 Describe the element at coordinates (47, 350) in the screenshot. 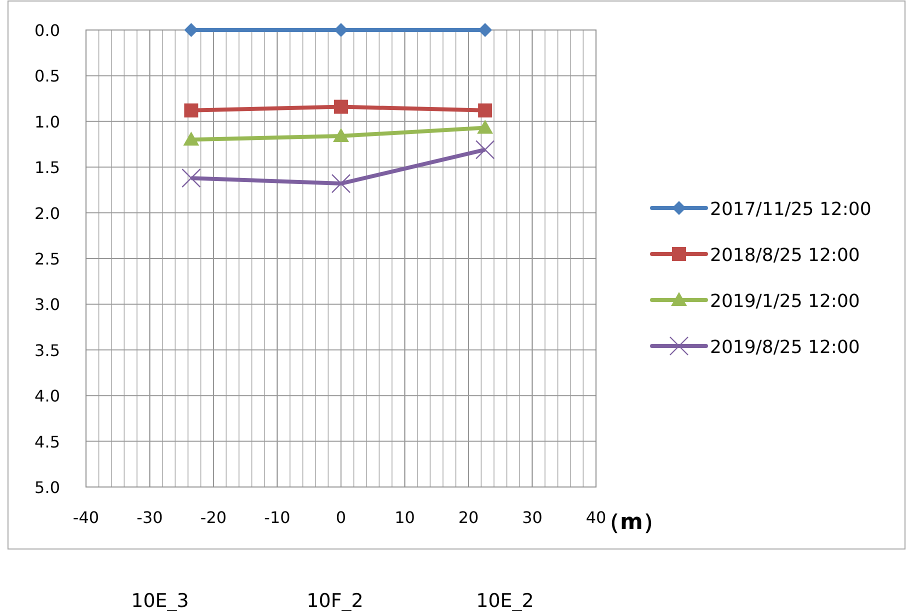

I see `y-tick-label: 3.5` at that location.